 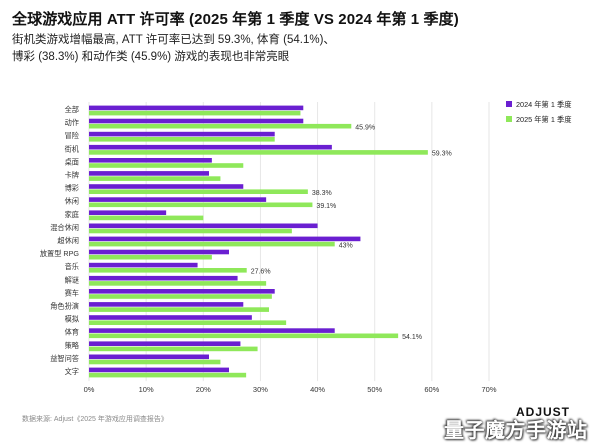 I want to click on source-note: 数据来源: Adjust《2025 年游戏应用调查报告》, so click(x=95, y=419).